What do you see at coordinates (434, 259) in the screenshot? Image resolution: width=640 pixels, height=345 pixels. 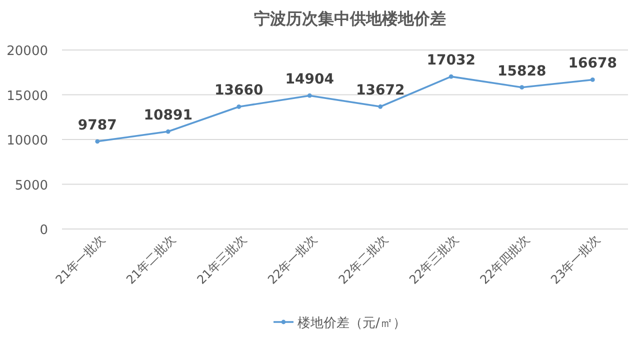 I see `x-tick-label: 22年三批次` at bounding box center [434, 259].